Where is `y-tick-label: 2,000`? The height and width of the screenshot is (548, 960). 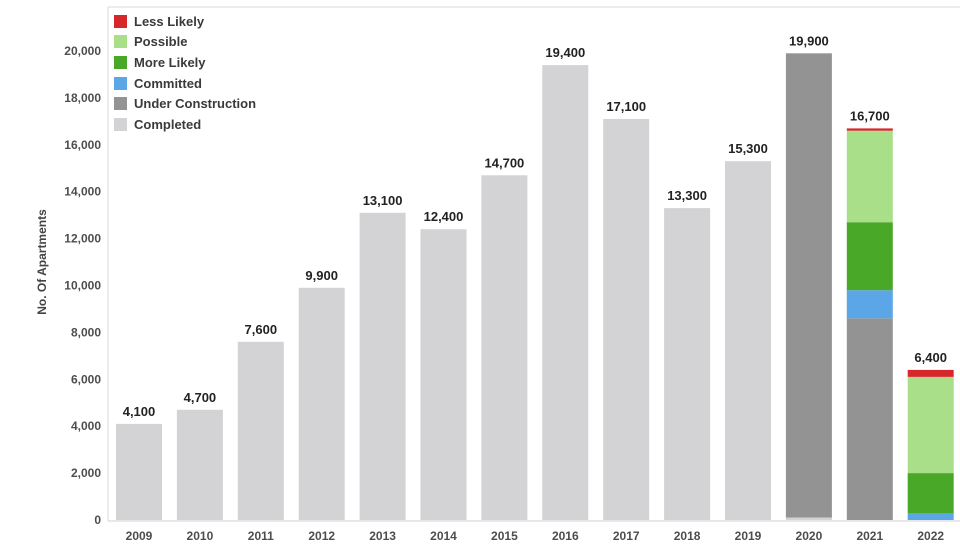 y-tick-label: 2,000 is located at coordinates (86, 473).